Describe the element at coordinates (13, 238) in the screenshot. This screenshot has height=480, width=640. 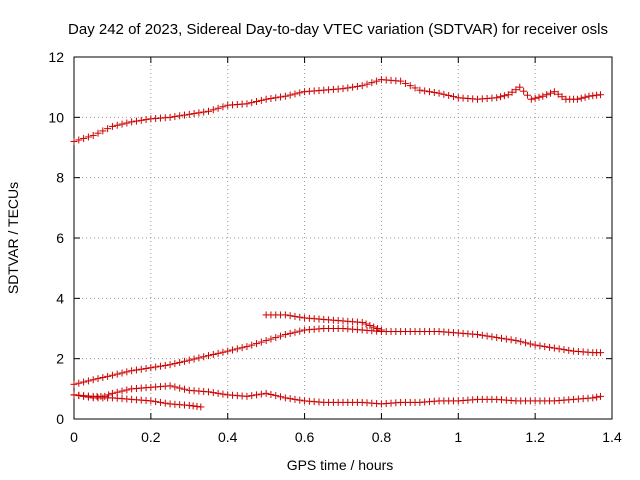
I see `y-axis-label: SDTVAR / TECUs` at that location.